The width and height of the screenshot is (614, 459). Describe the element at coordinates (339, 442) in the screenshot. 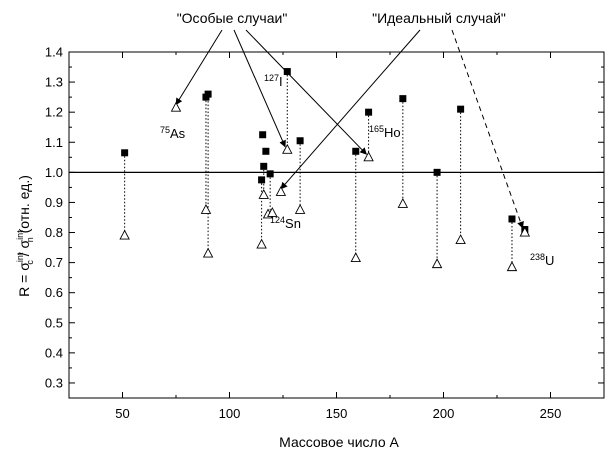

I see `x-axis-title: Массовое число A` at that location.